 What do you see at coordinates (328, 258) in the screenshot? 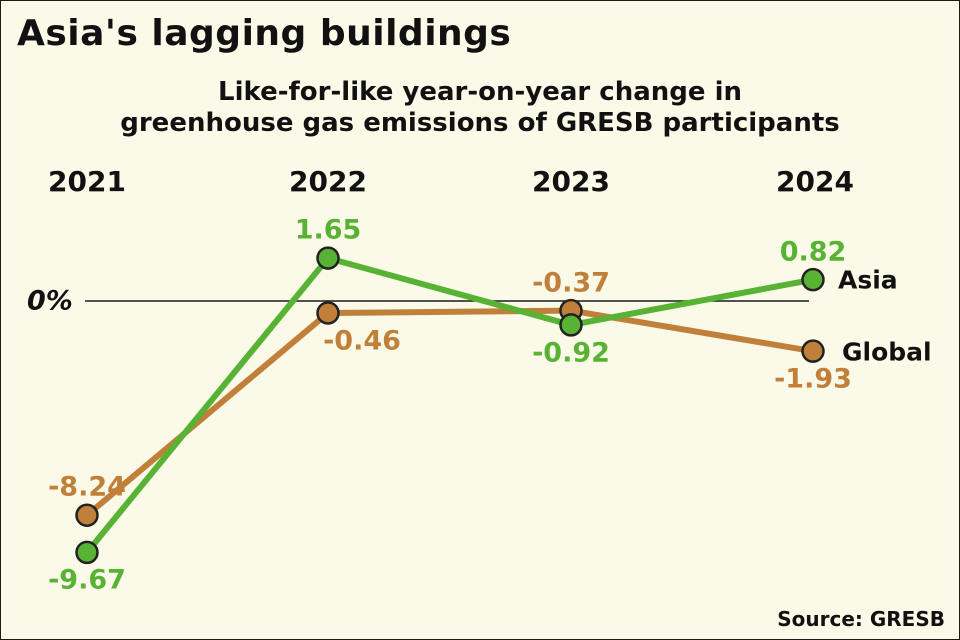
I see `asia-point-2022` at bounding box center [328, 258].